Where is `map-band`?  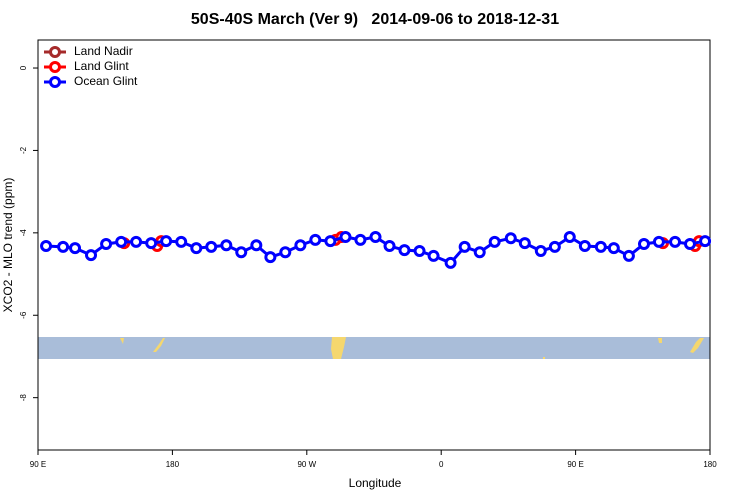 map-band is located at coordinates (374, 348).